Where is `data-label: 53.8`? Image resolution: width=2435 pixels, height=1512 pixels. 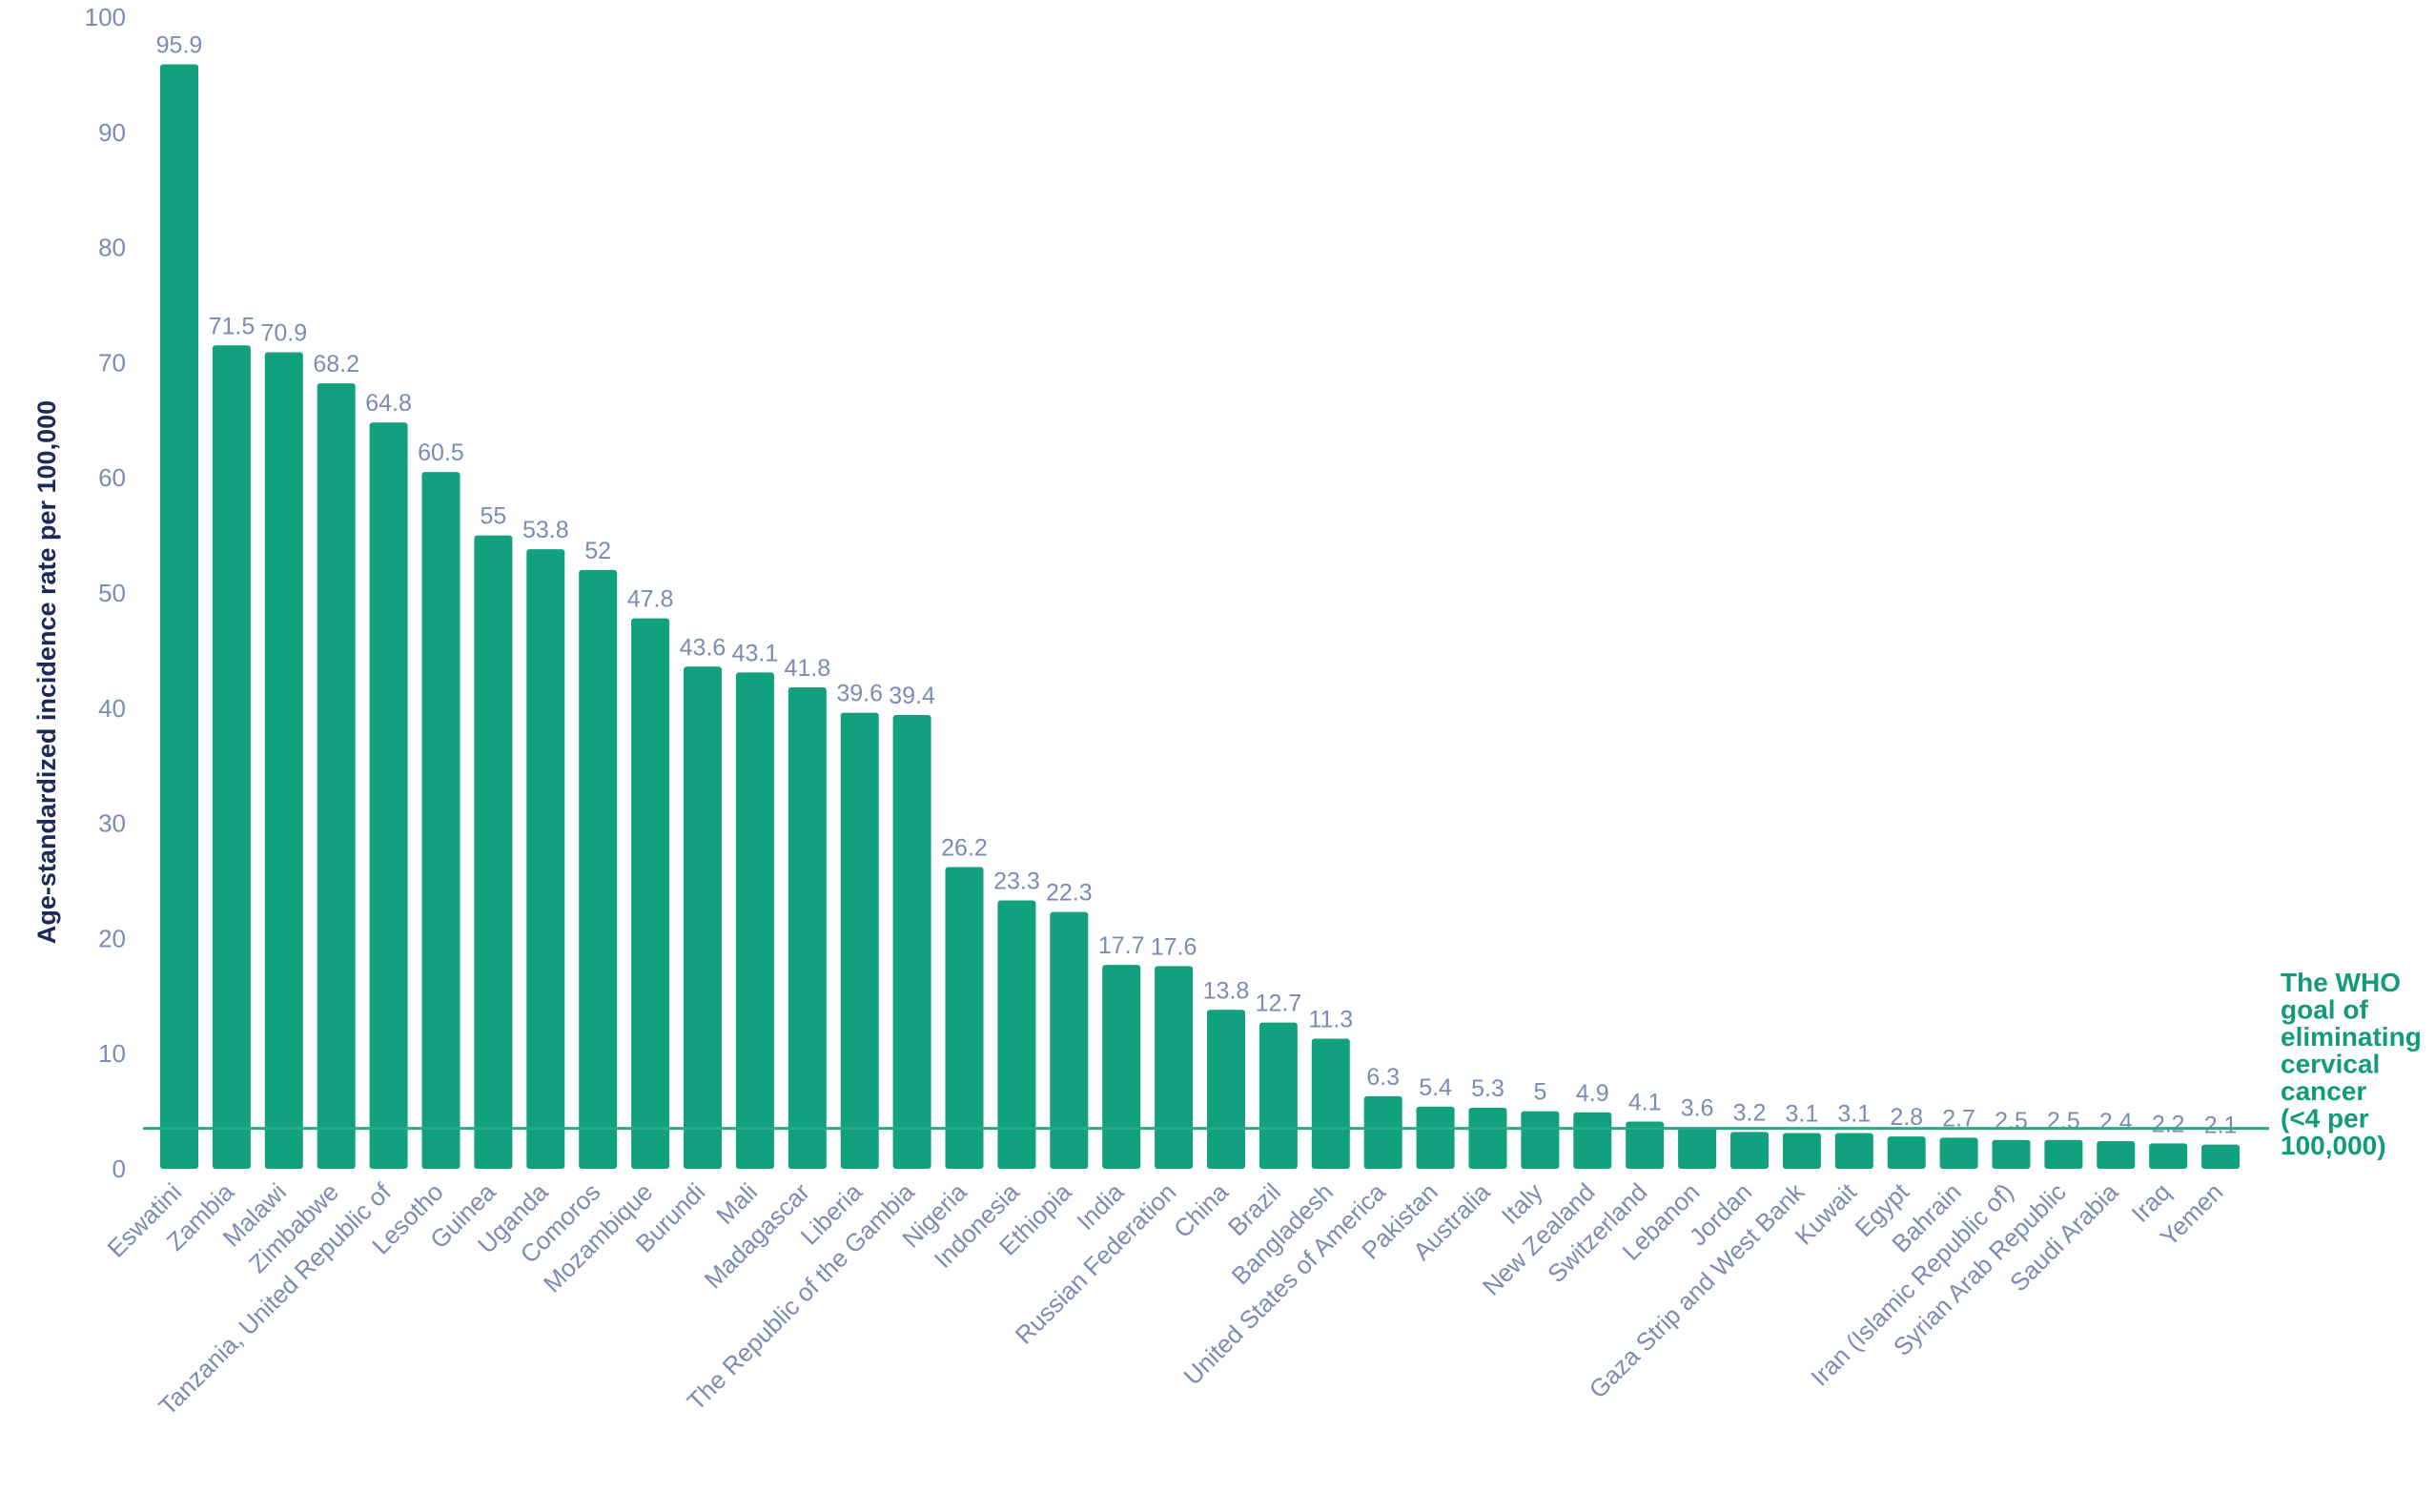
data-label: 53.8 is located at coordinates (545, 530).